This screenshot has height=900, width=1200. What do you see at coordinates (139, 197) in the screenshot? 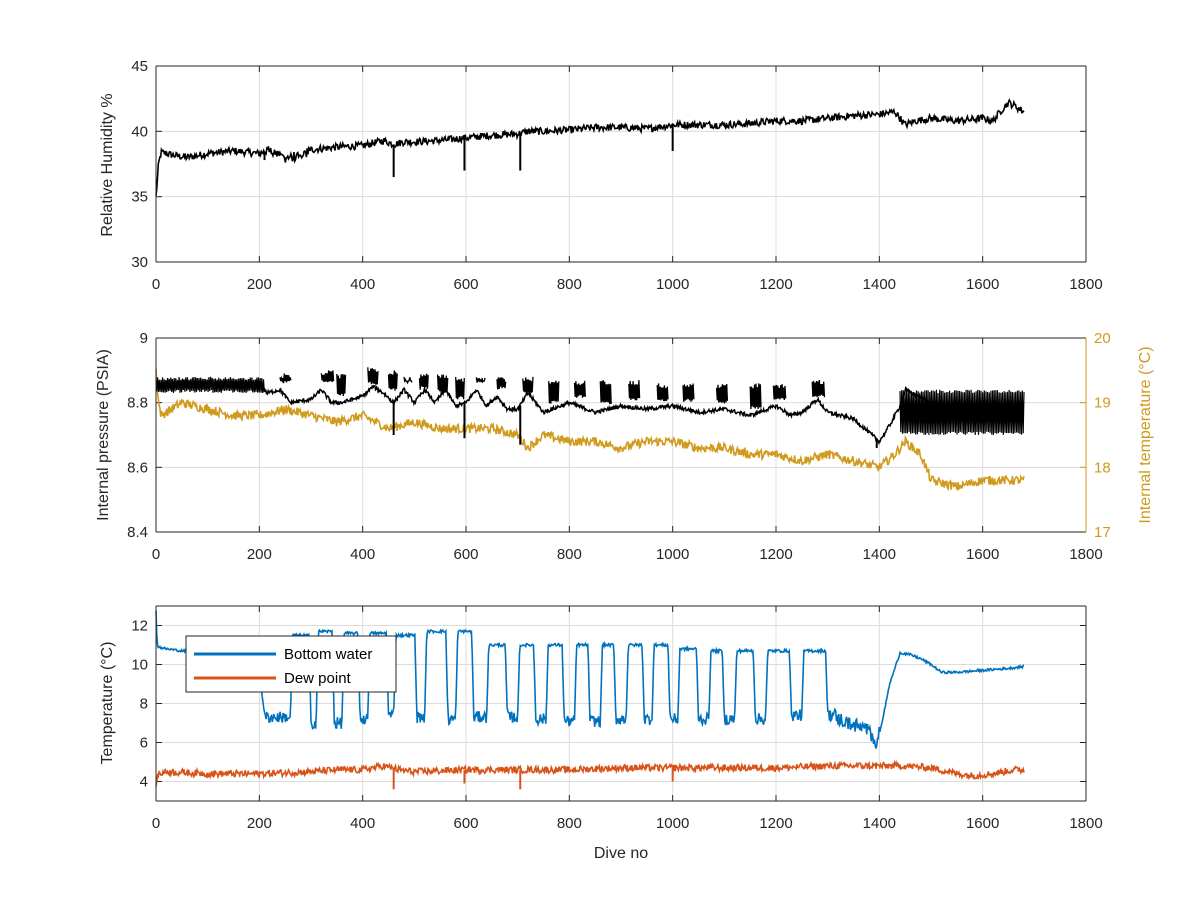
I see `y-tick-label: 35` at bounding box center [139, 197].